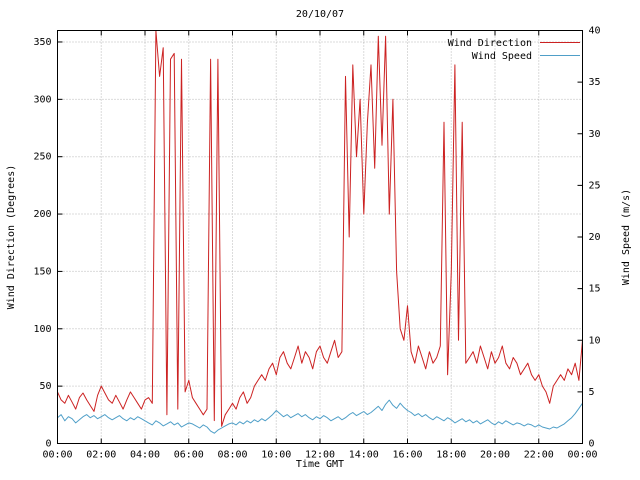  What do you see at coordinates (232, 455) in the screenshot?
I see `x-tick-label: 08:00` at bounding box center [232, 455].